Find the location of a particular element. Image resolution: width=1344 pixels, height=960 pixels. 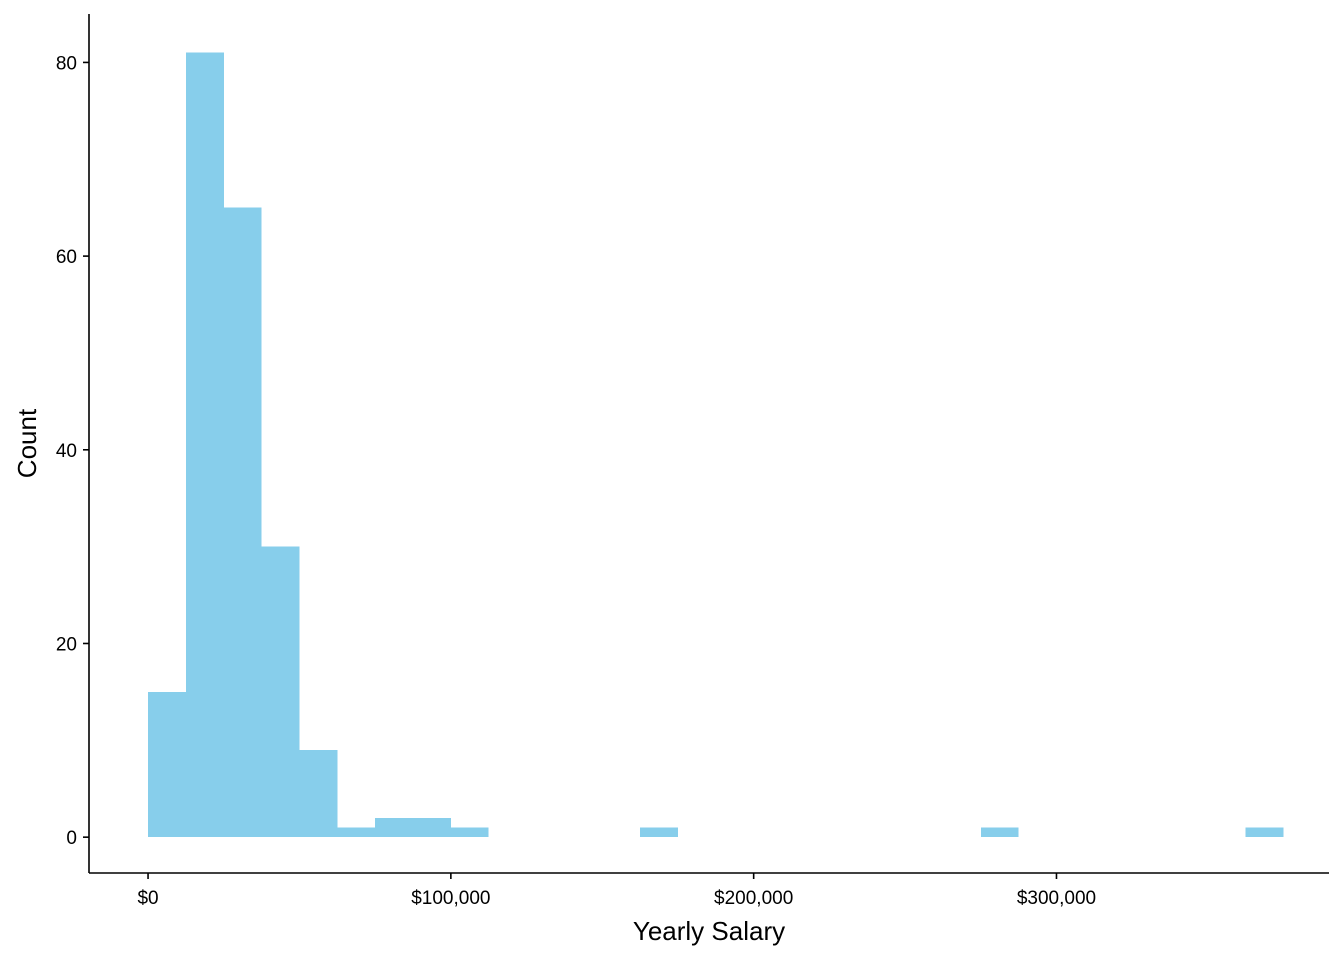

x-tick-label: $100,000 is located at coordinates (450, 898).